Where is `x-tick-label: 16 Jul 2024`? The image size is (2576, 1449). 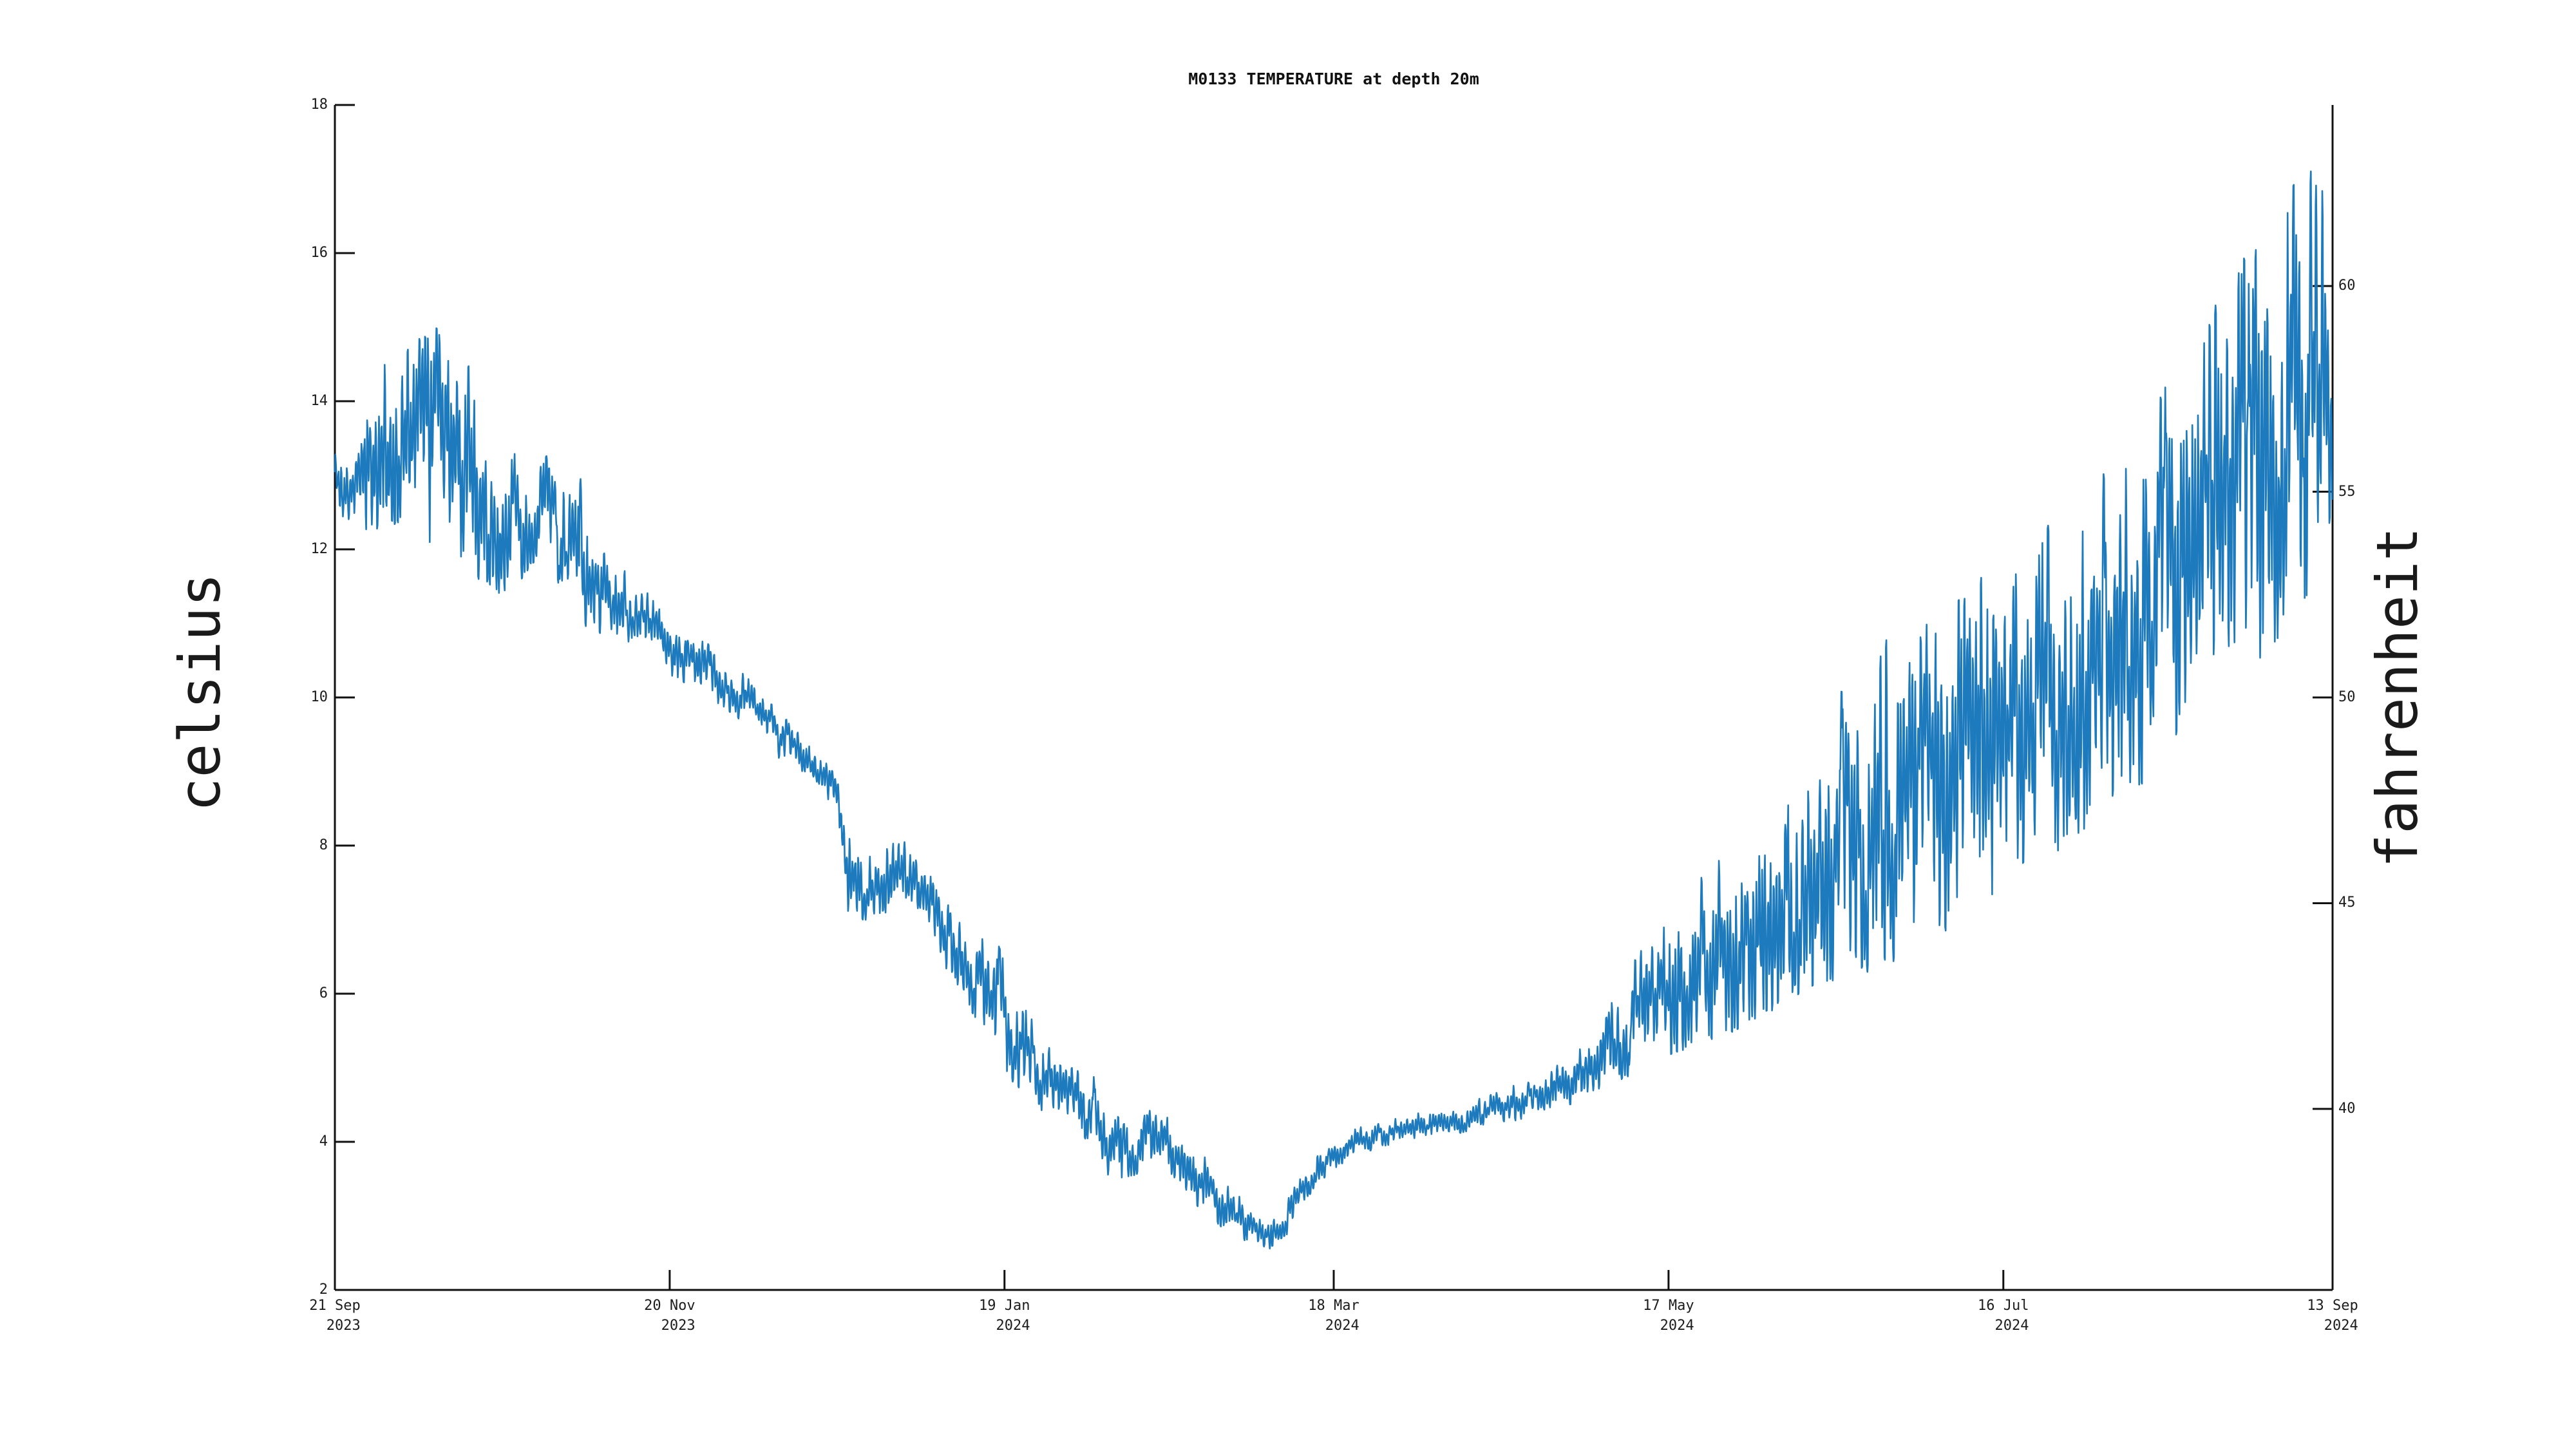
x-tick-label: 16 Jul 2024 is located at coordinates (2004, 1316).